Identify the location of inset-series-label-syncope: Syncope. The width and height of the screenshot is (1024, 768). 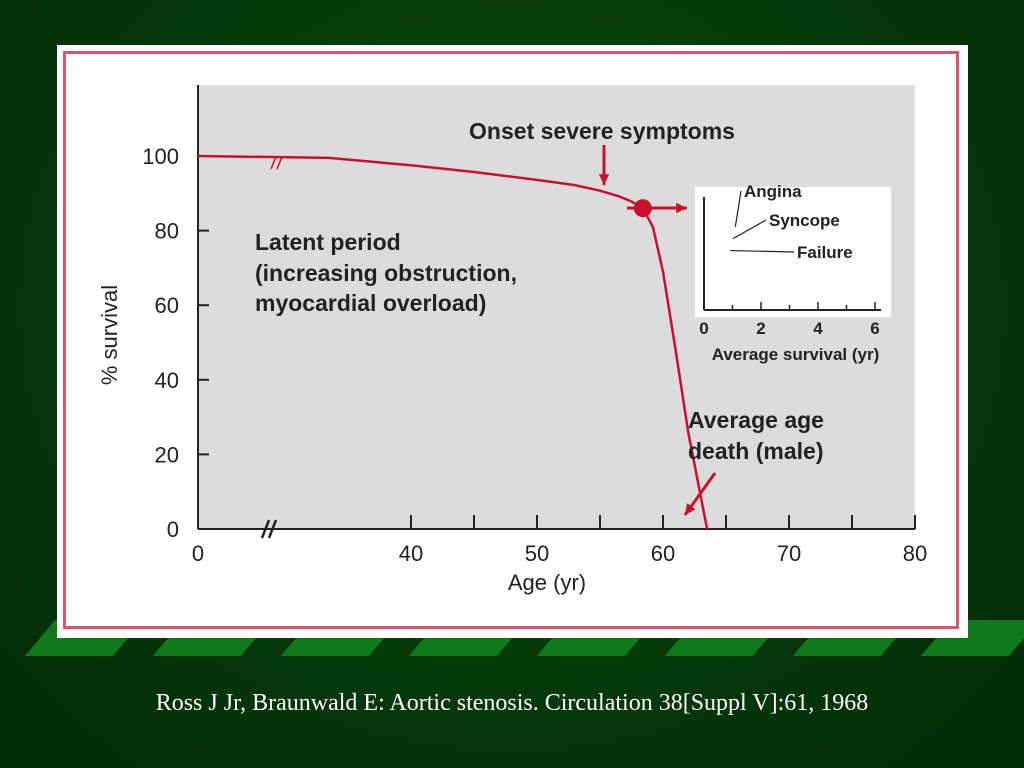
(804, 220).